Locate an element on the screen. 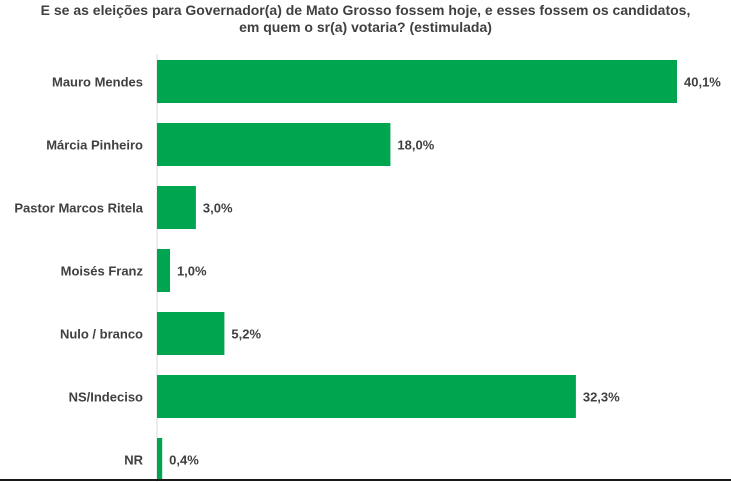 The height and width of the screenshot is (482, 731). value-label-nulo-branco: 5,2% is located at coordinates (246, 334).